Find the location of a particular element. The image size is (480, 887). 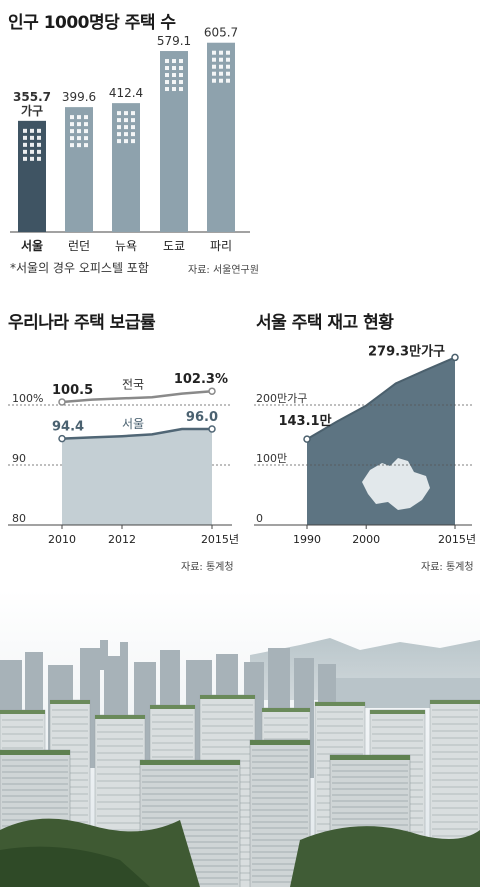

supply-xtick-0: 2010 is located at coordinates (62, 539).